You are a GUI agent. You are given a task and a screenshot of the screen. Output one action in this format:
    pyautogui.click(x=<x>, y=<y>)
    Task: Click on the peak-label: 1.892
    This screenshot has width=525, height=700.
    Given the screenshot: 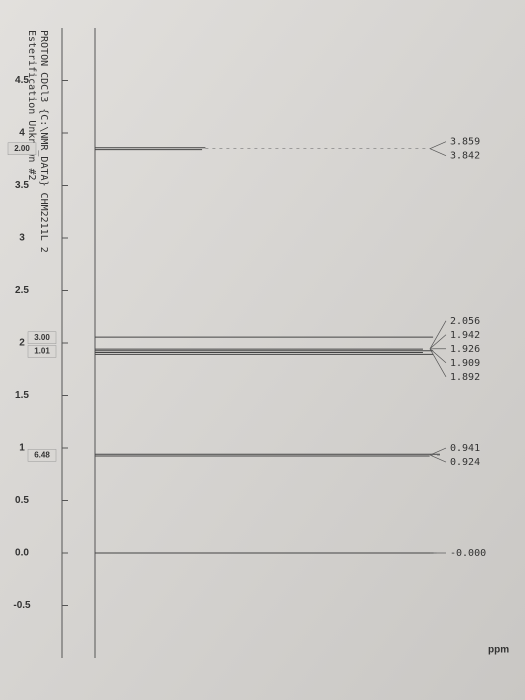 What is the action you would take?
    pyautogui.click(x=465, y=377)
    